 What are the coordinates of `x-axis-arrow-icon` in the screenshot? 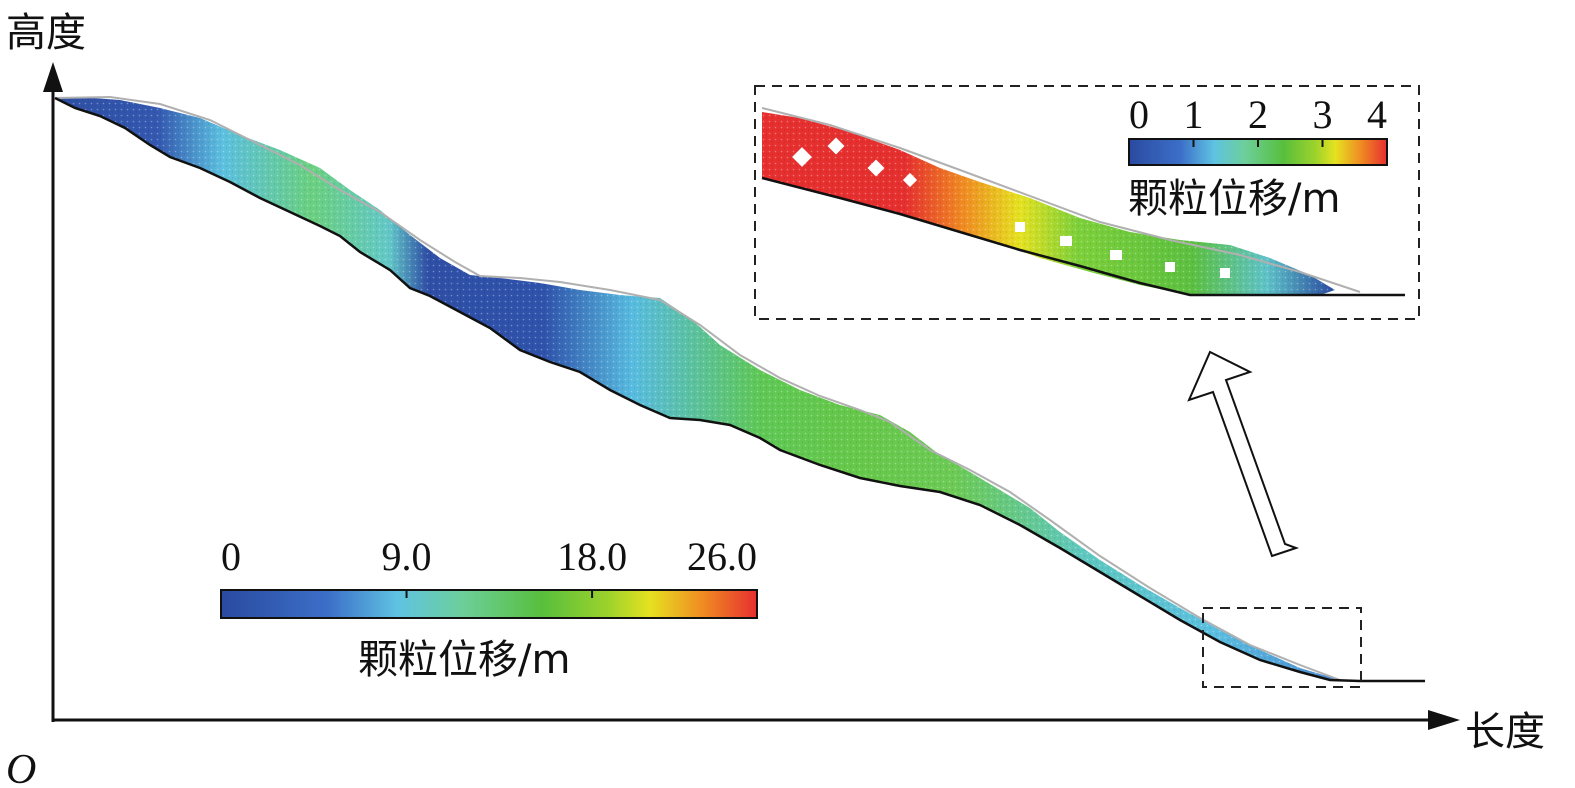 It's located at (1444, 720).